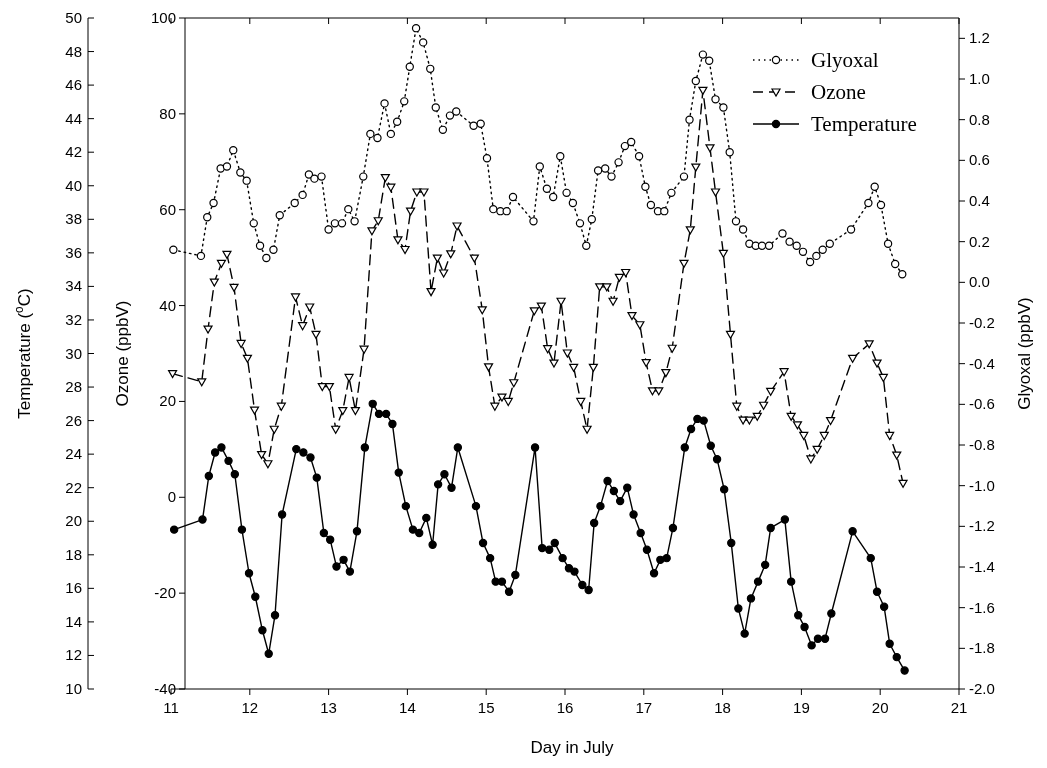 Image resolution: width=1047 pixels, height=768 pixels. Describe the element at coordinates (73, 85) in the screenshot. I see `y3-tick-label: 46` at that location.